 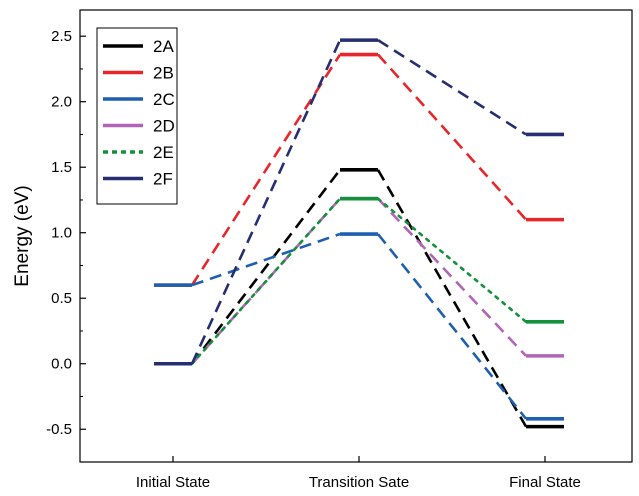 I want to click on legend-label: 2F, so click(x=163, y=179).